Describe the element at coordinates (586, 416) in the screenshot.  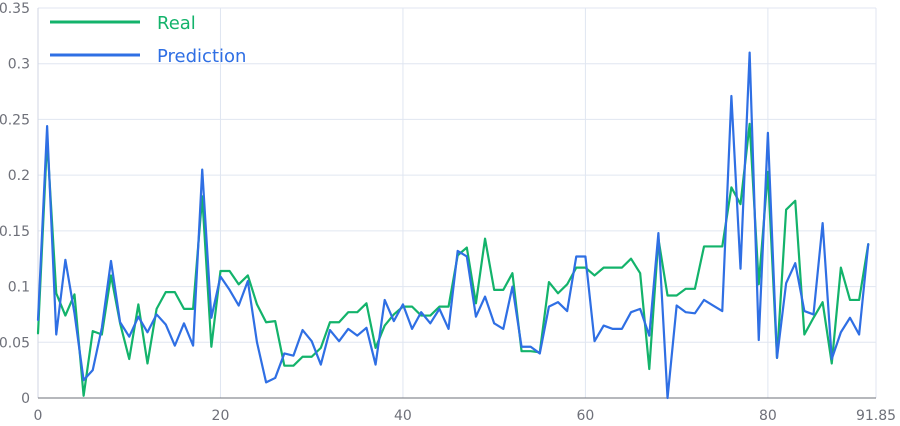
I see `x-tick-label: 60` at that location.